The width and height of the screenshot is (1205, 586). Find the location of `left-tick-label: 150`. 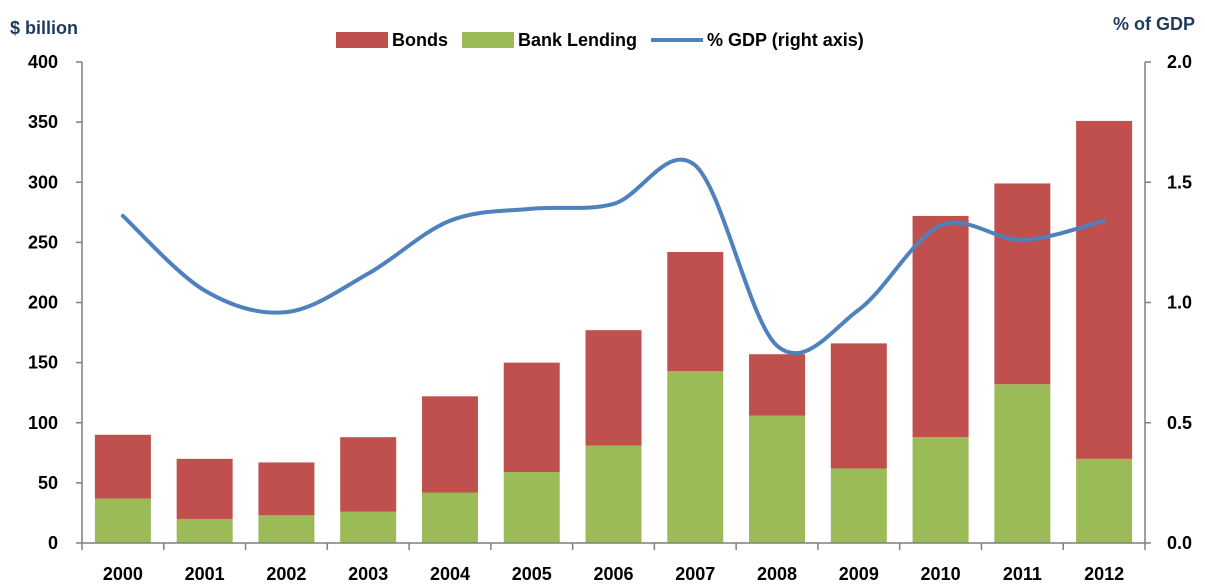

left-tick-label: 150 is located at coordinates (43, 363).